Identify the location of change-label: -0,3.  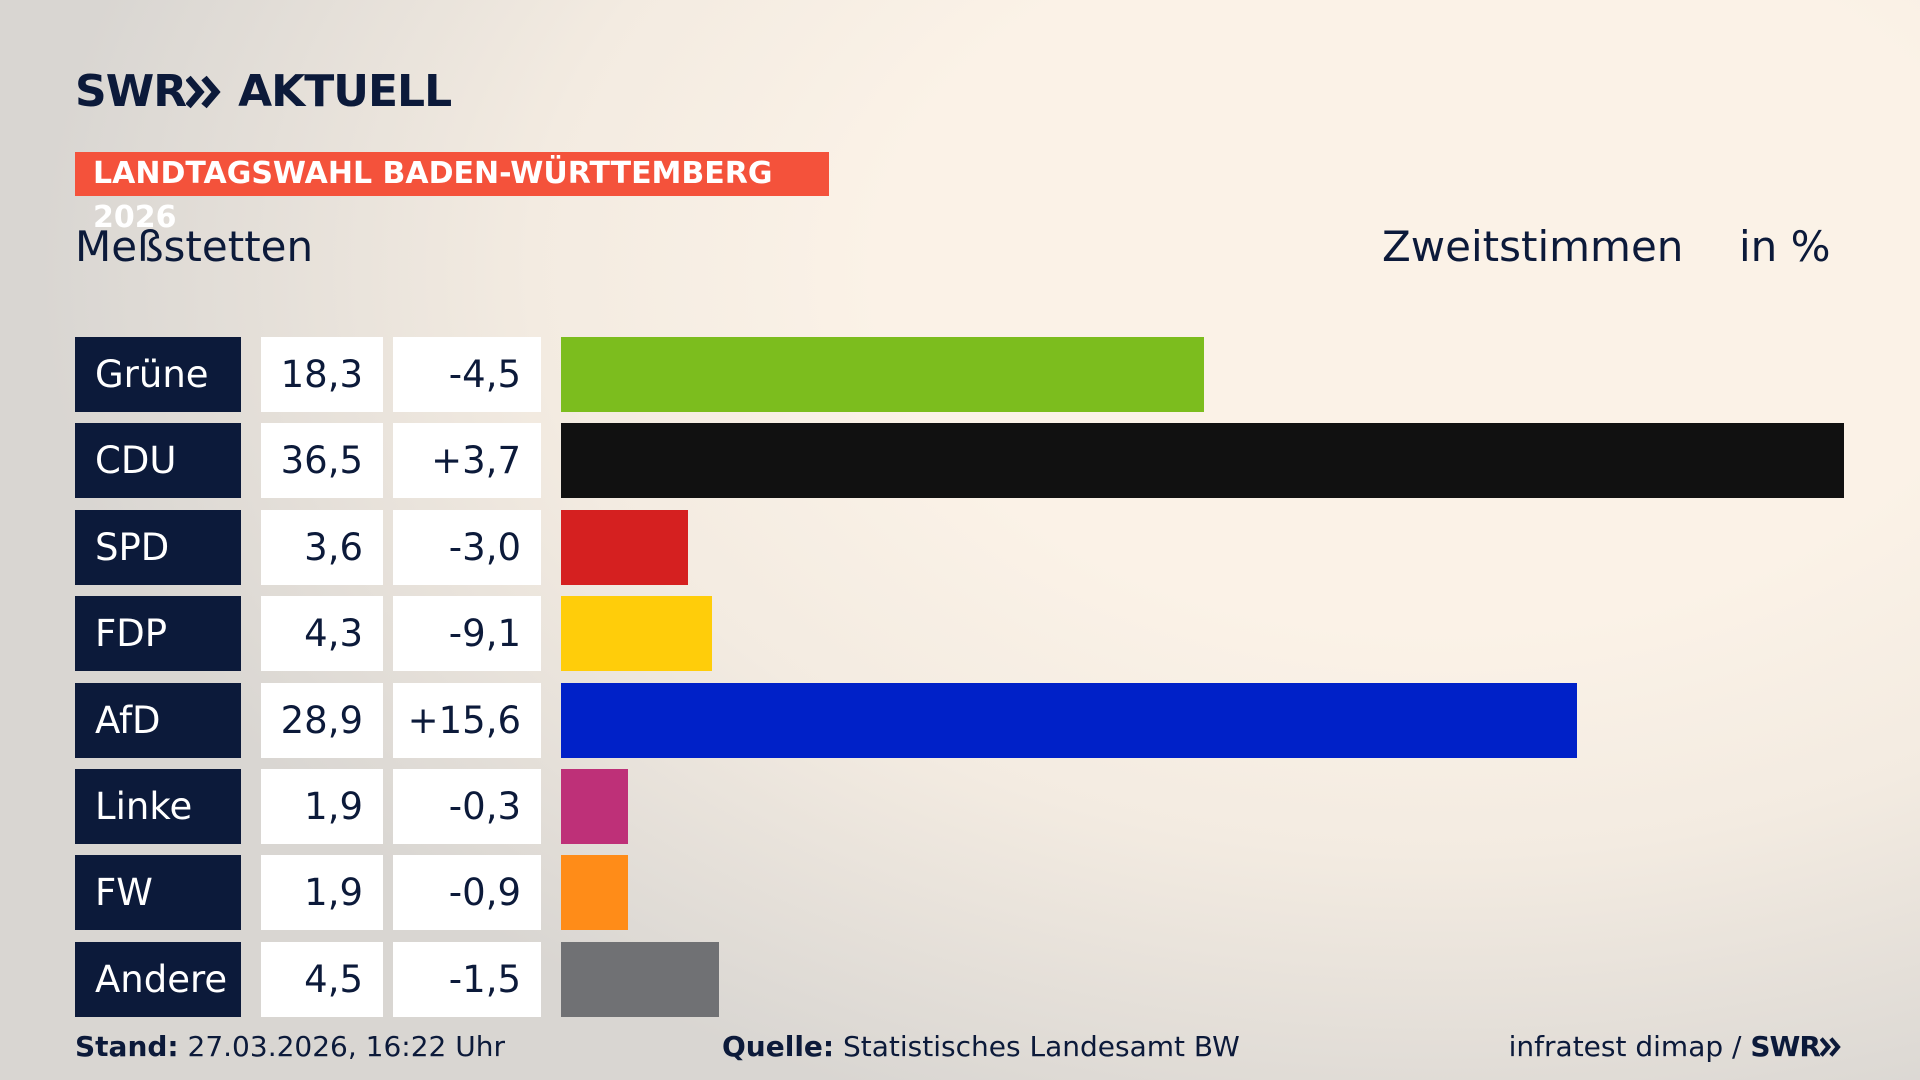
(467, 806).